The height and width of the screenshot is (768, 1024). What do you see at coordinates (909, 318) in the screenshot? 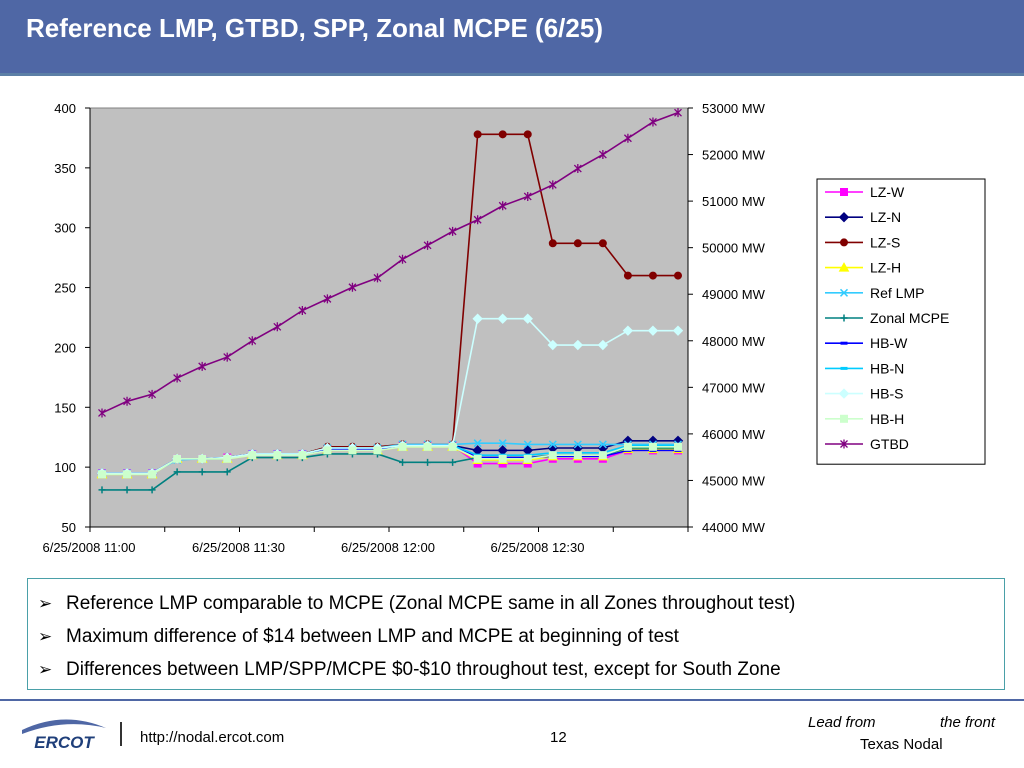
I see `legend-label: Zonal MCPE` at bounding box center [909, 318].